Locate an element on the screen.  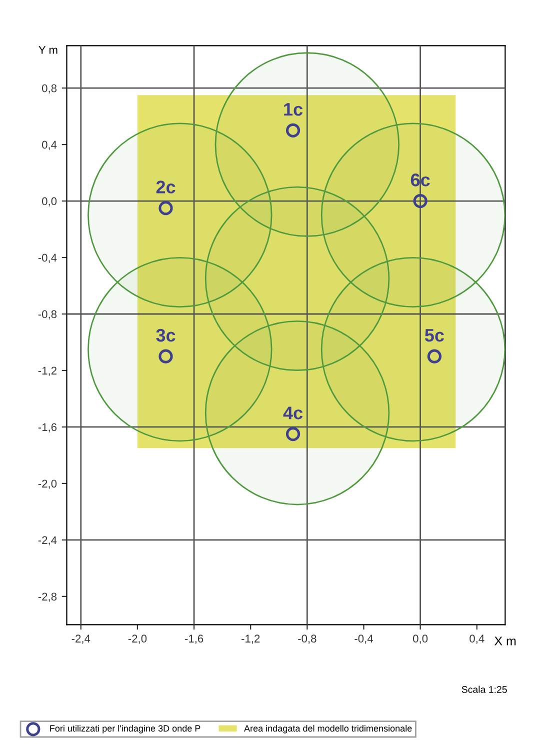
text: Scala 1:25 is located at coordinates (484, 689).